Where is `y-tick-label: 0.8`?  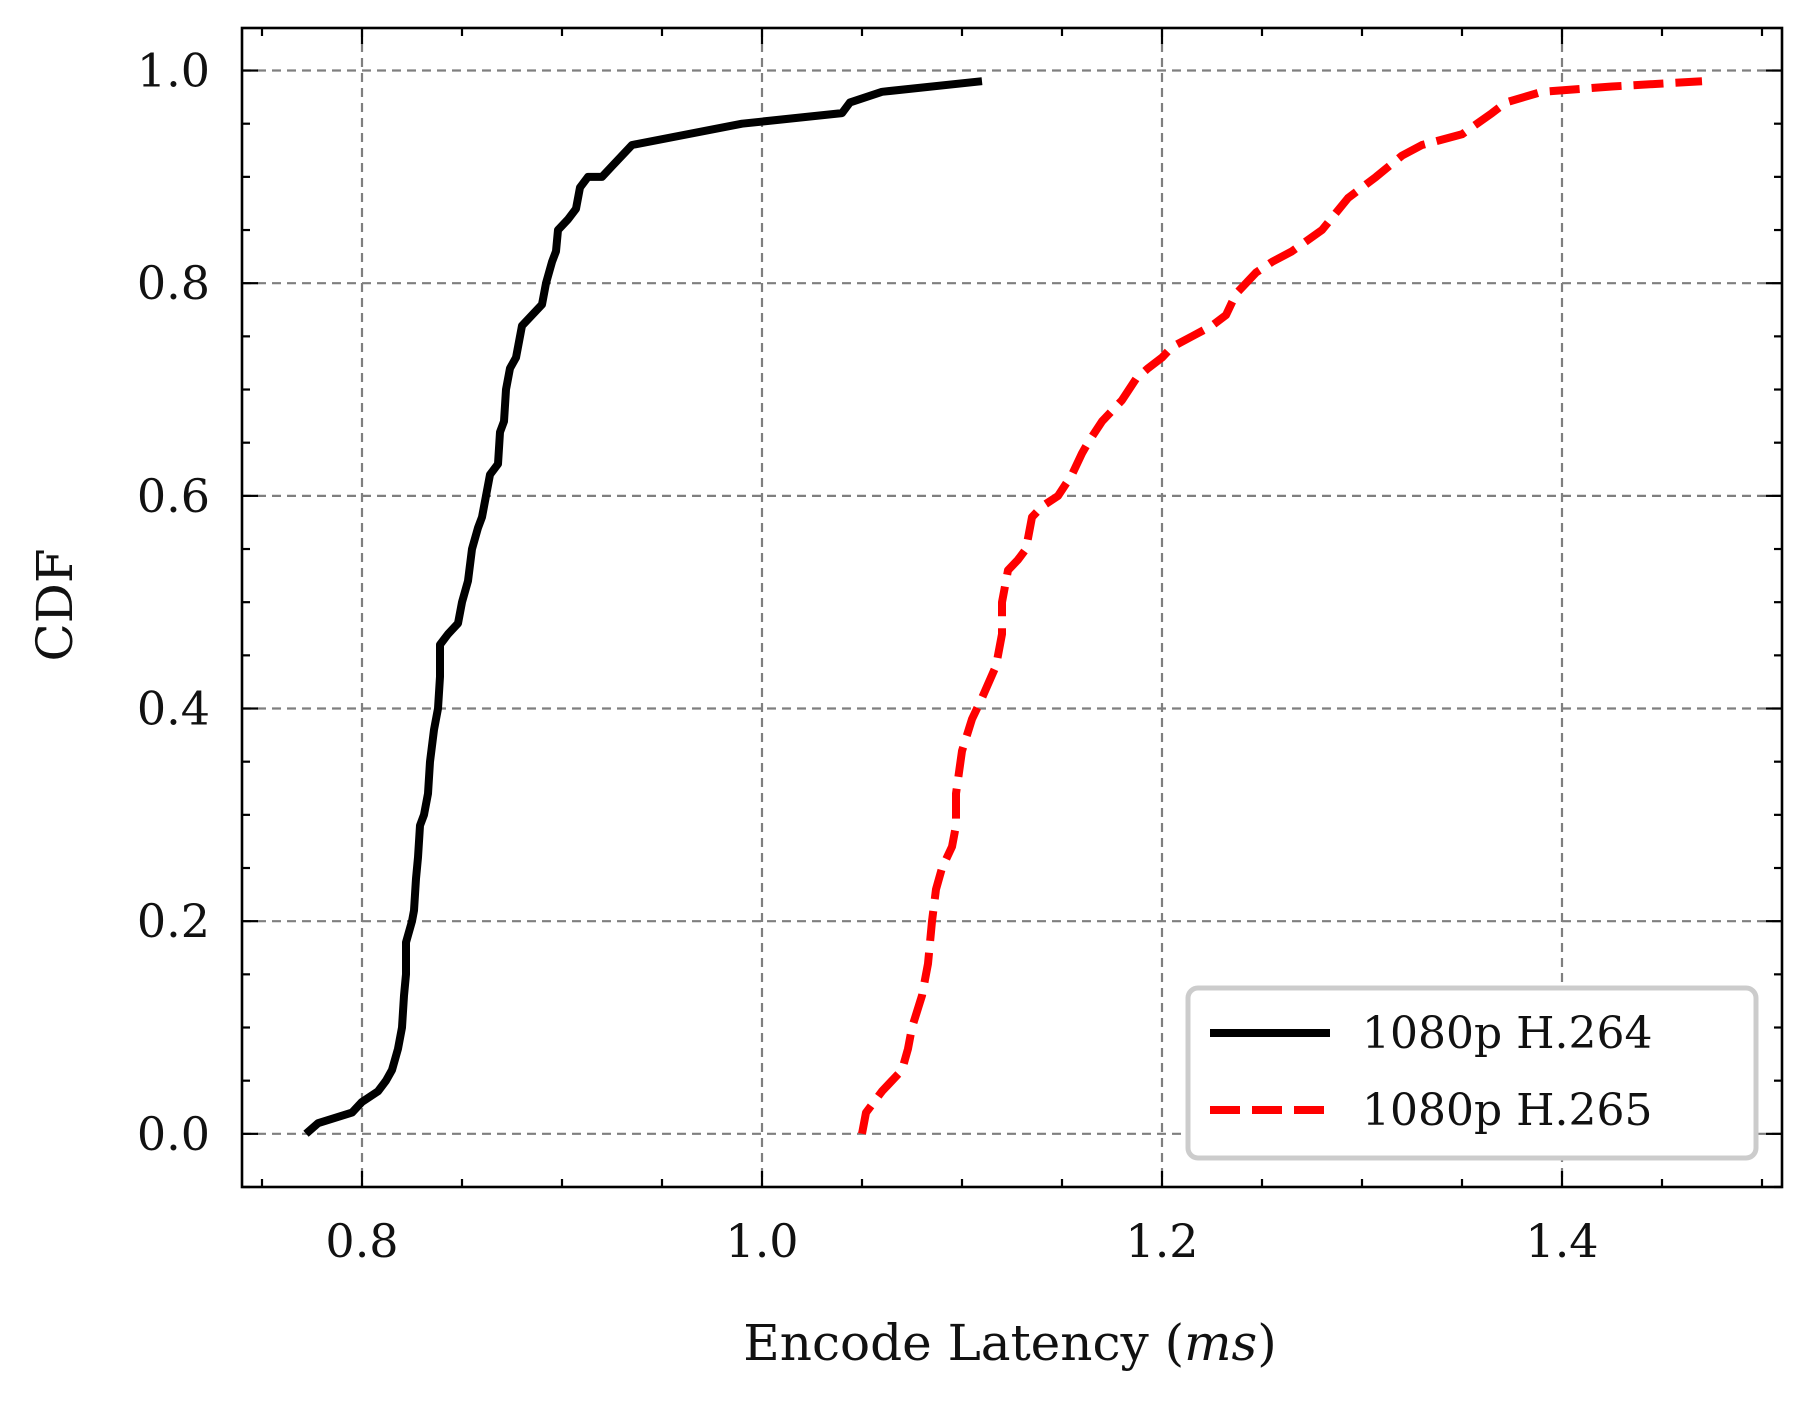 y-tick-label: 0.8 is located at coordinates (173, 283).